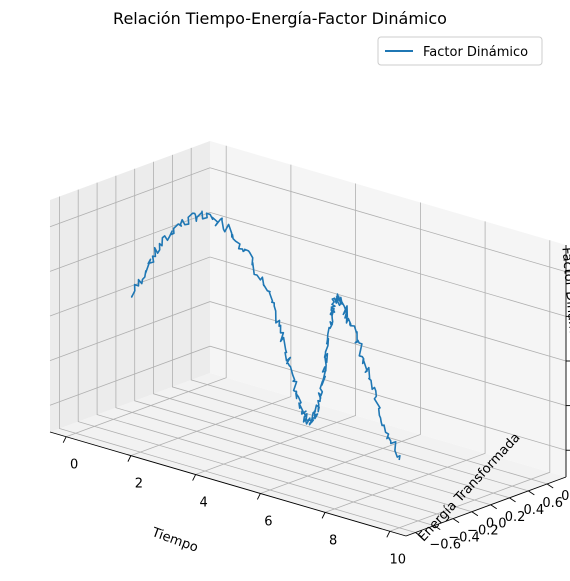  Describe the element at coordinates (534, 510) in the screenshot. I see `y-tick-label: 0.4` at that location.